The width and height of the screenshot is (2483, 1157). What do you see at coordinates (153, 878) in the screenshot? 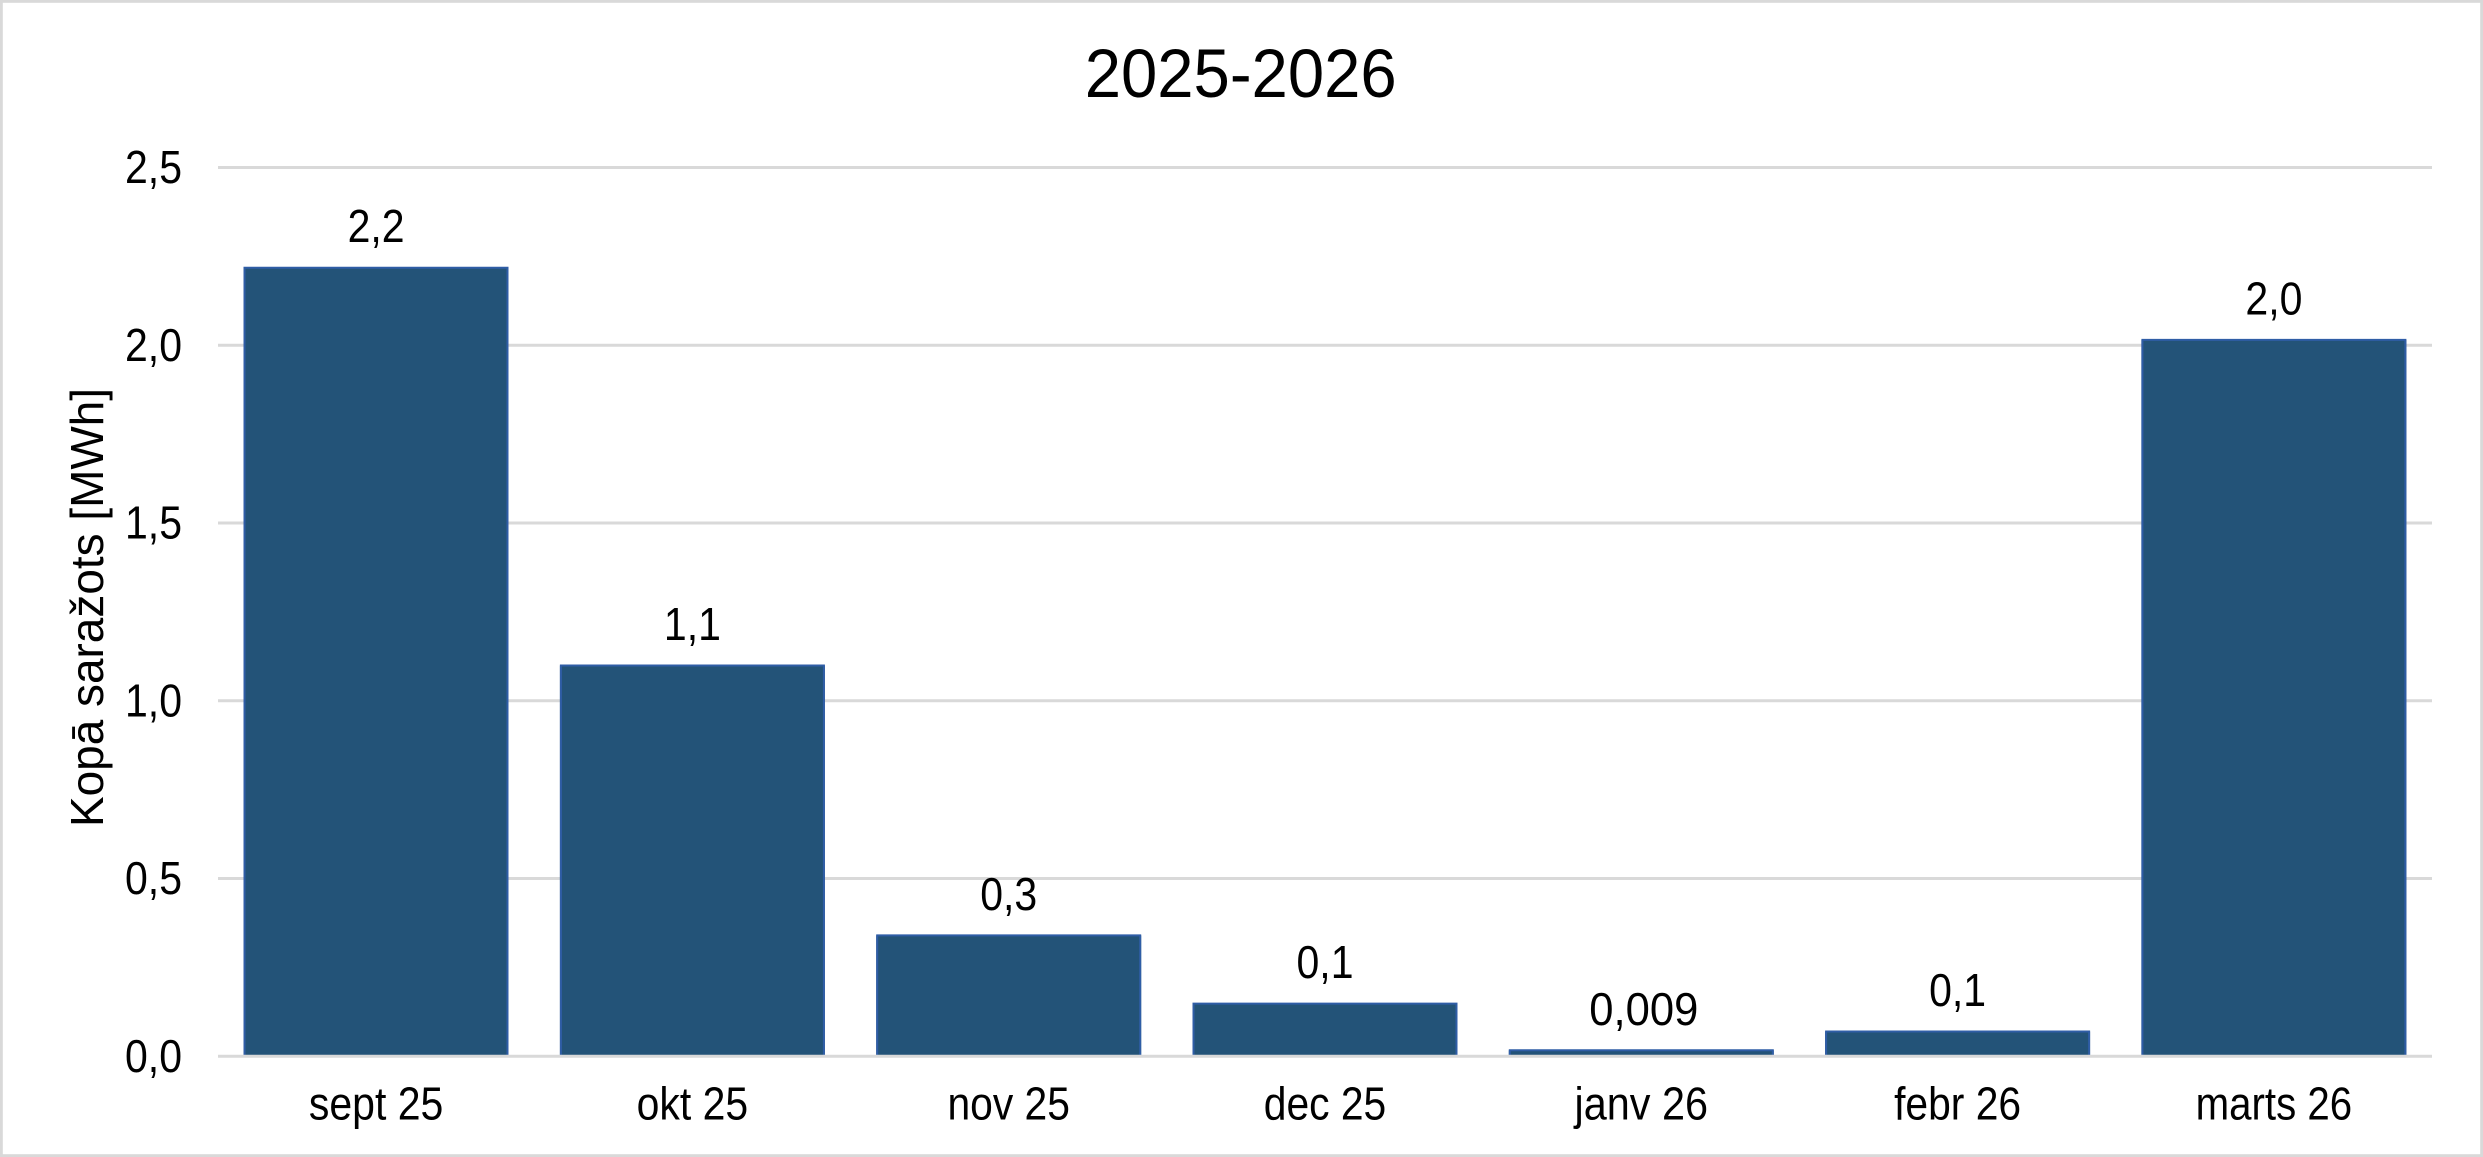
I see `svg-text: 0,5` at bounding box center [153, 878].